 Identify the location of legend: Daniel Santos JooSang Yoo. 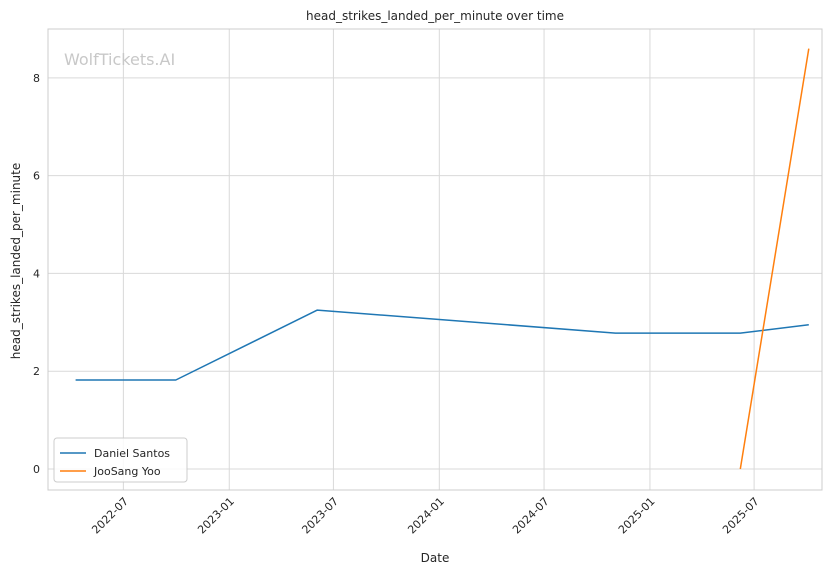
(120, 460).